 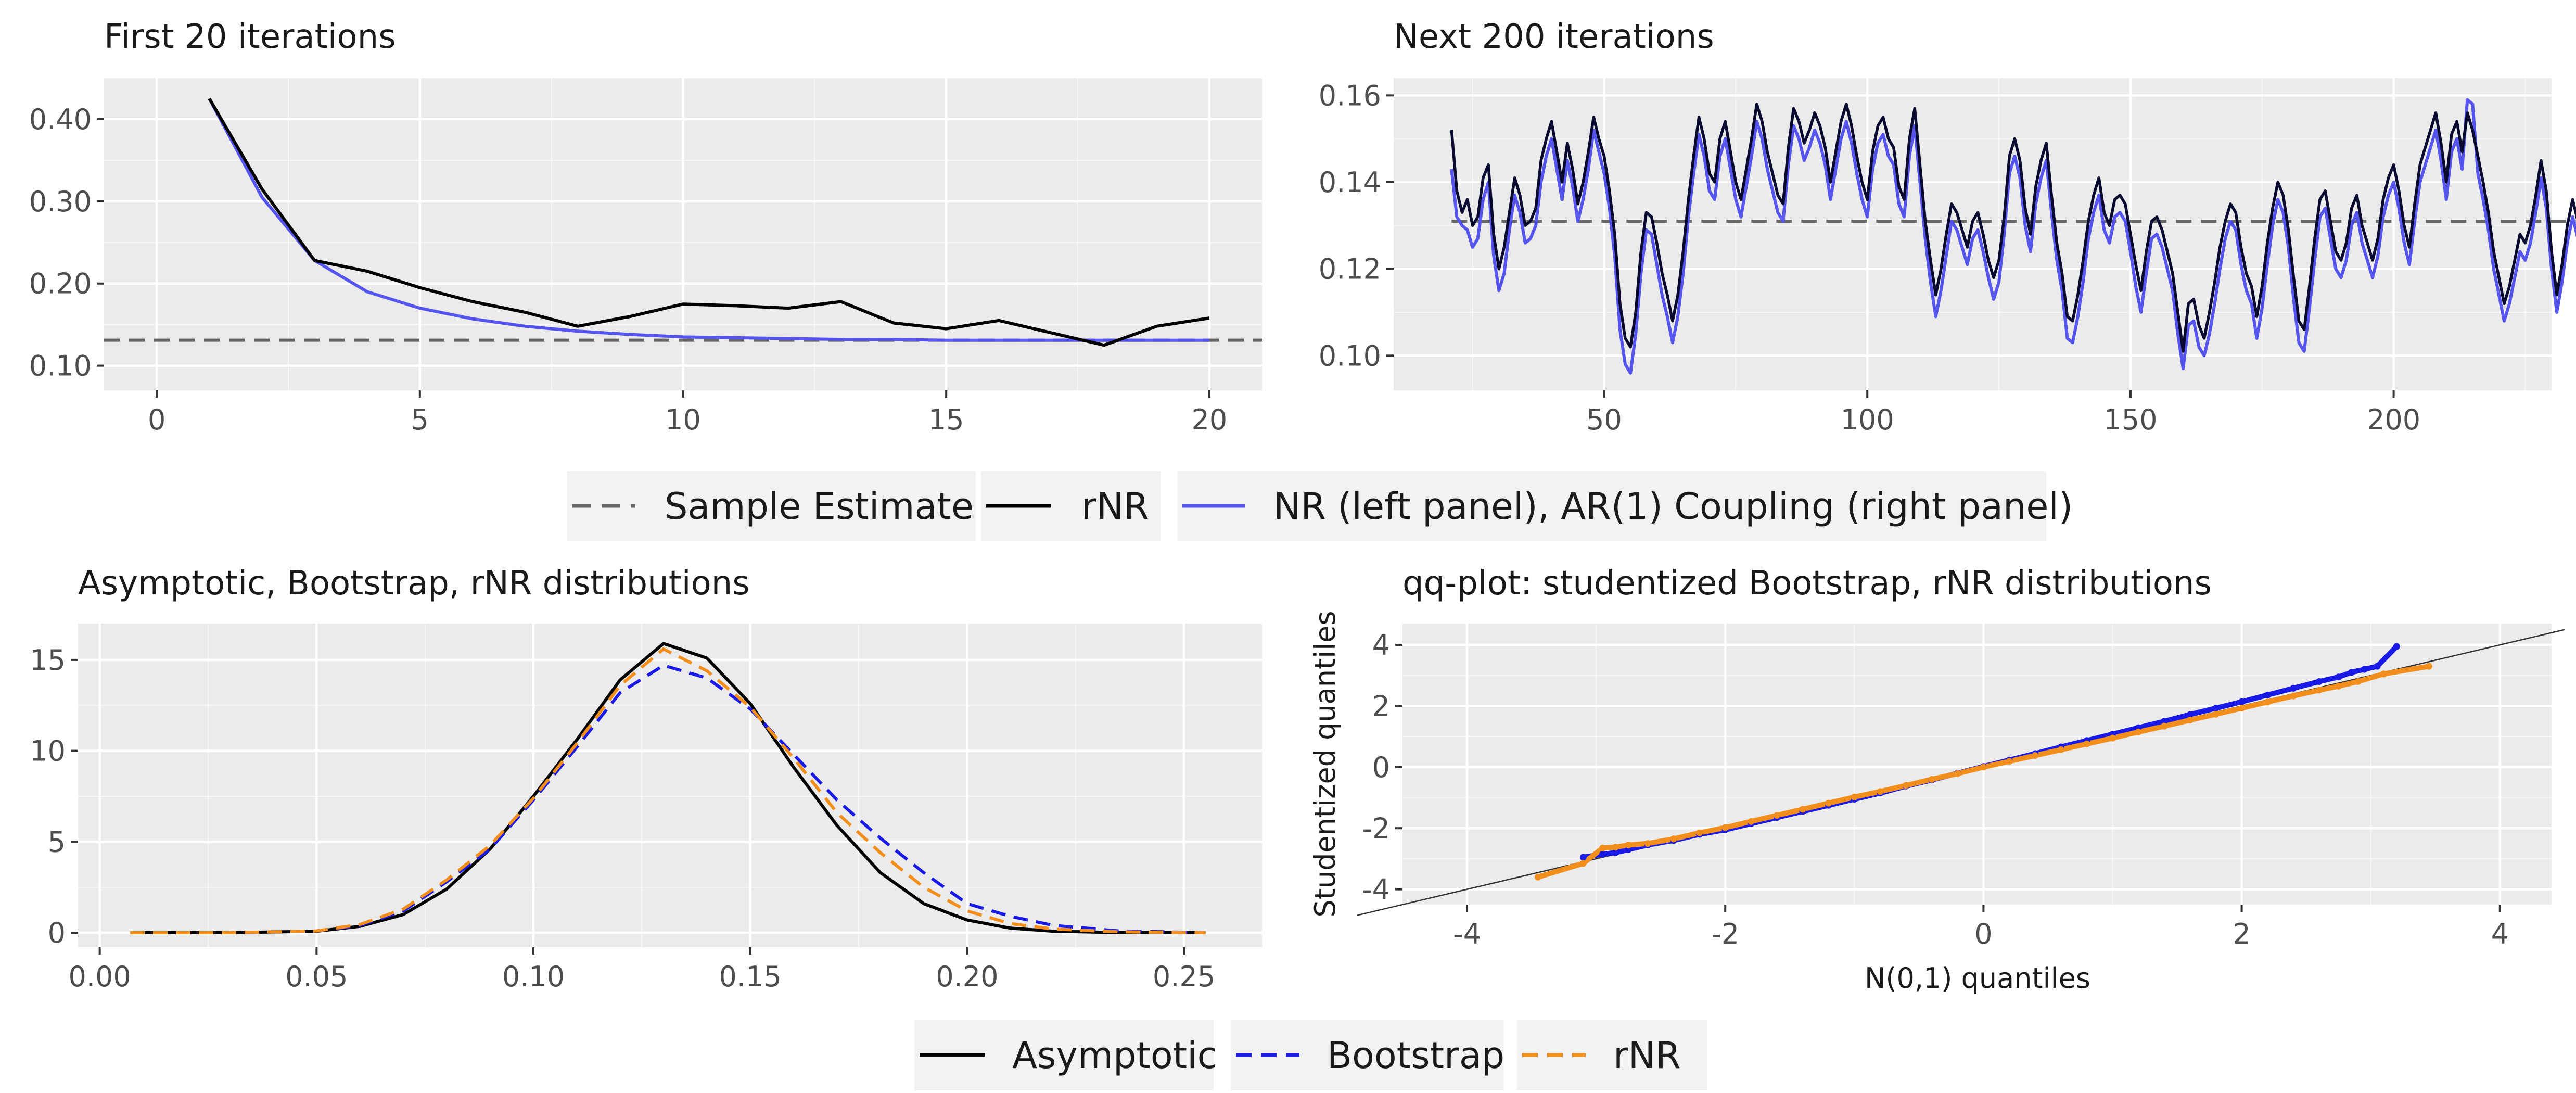 I want to click on y-tick-label: 0.12, so click(x=1350, y=269).